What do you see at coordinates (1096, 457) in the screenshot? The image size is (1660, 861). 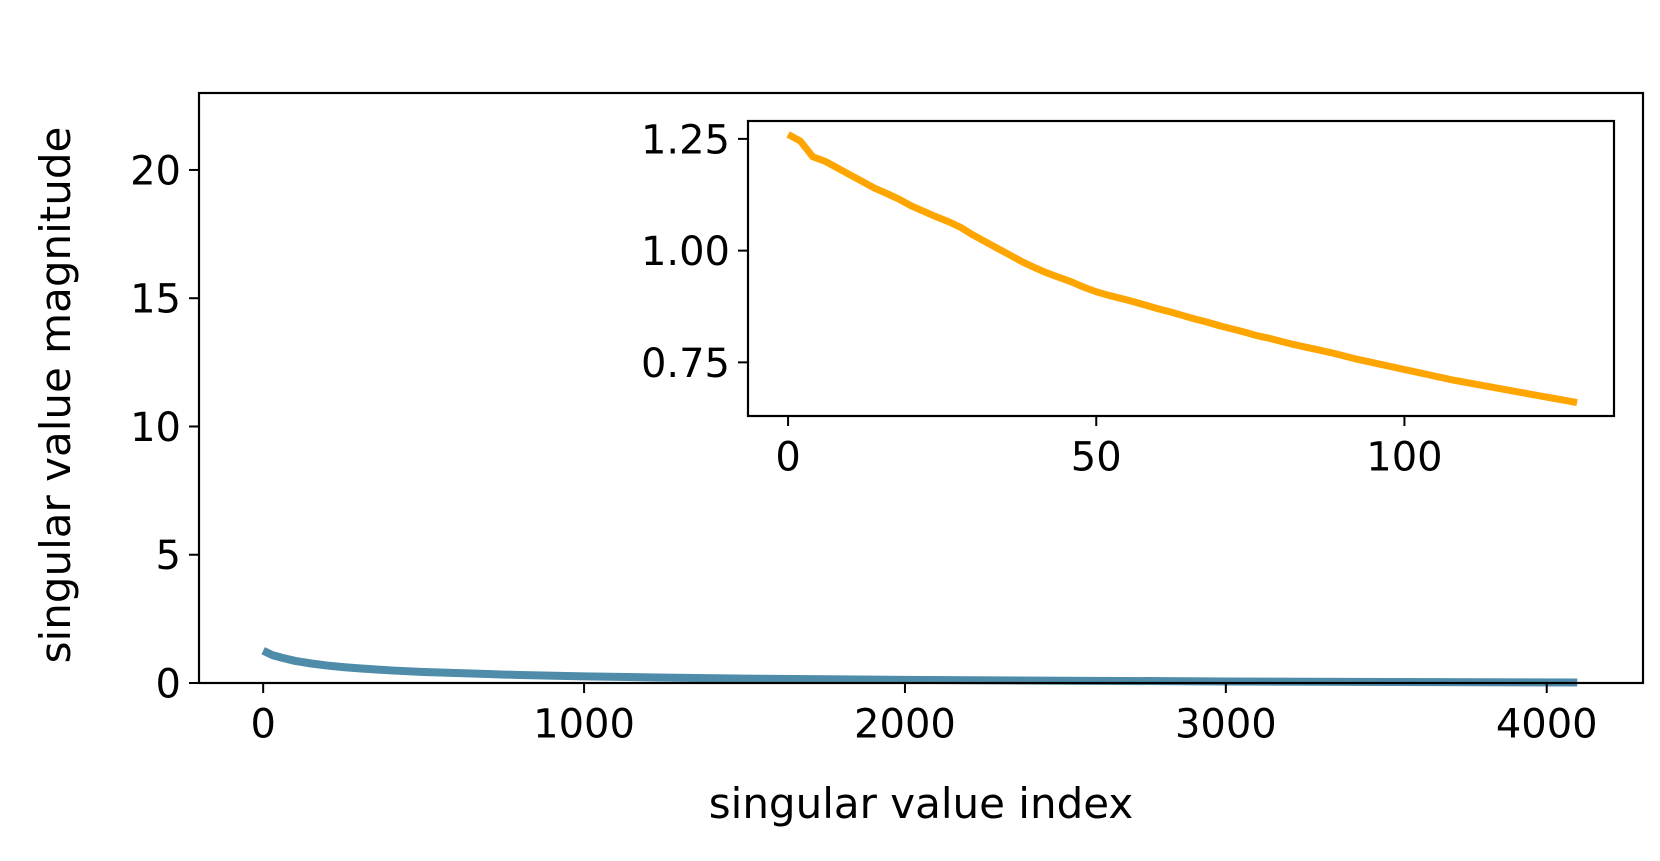 I see `inset-x-tick-label: 50` at bounding box center [1096, 457].